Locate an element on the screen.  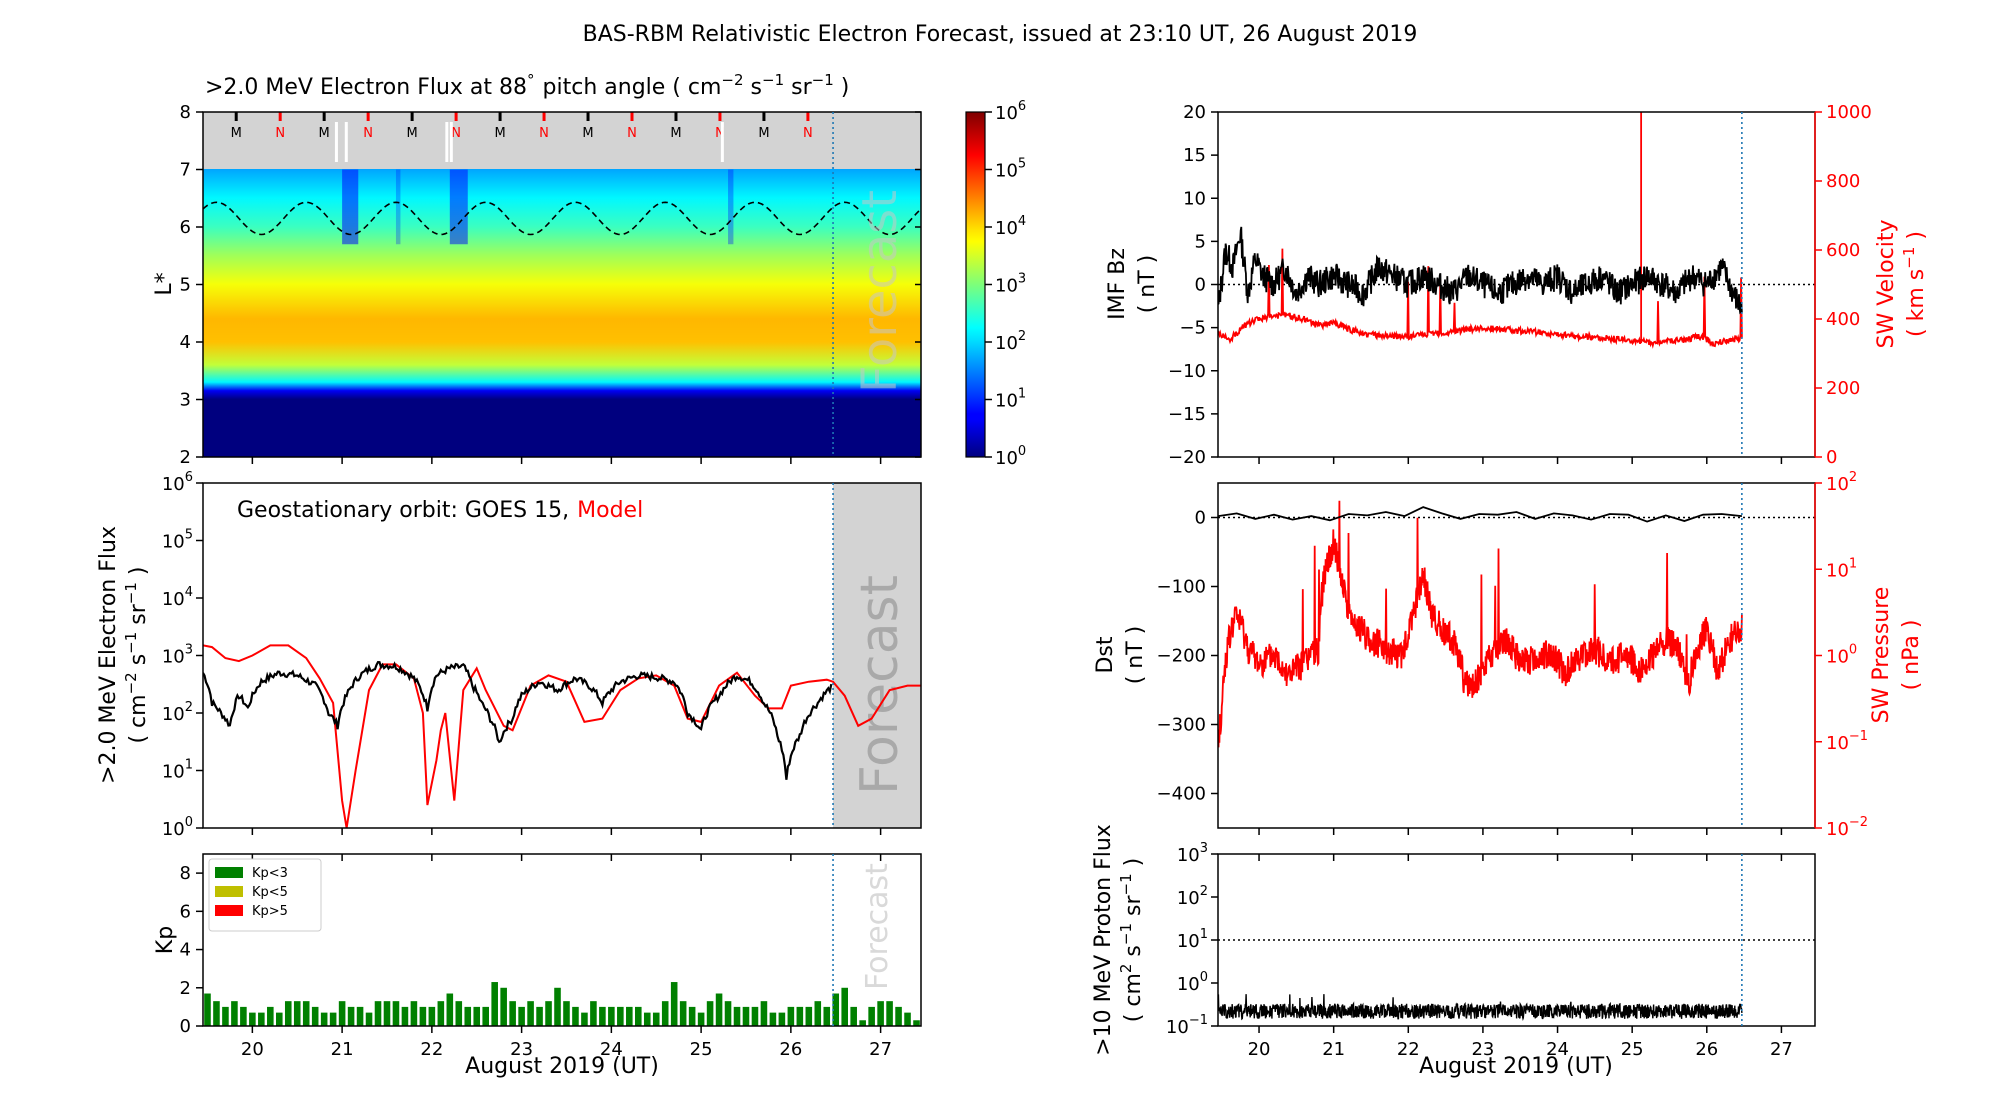
y-tick-label: 10⁻¹ is located at coordinates (1187, 1025).